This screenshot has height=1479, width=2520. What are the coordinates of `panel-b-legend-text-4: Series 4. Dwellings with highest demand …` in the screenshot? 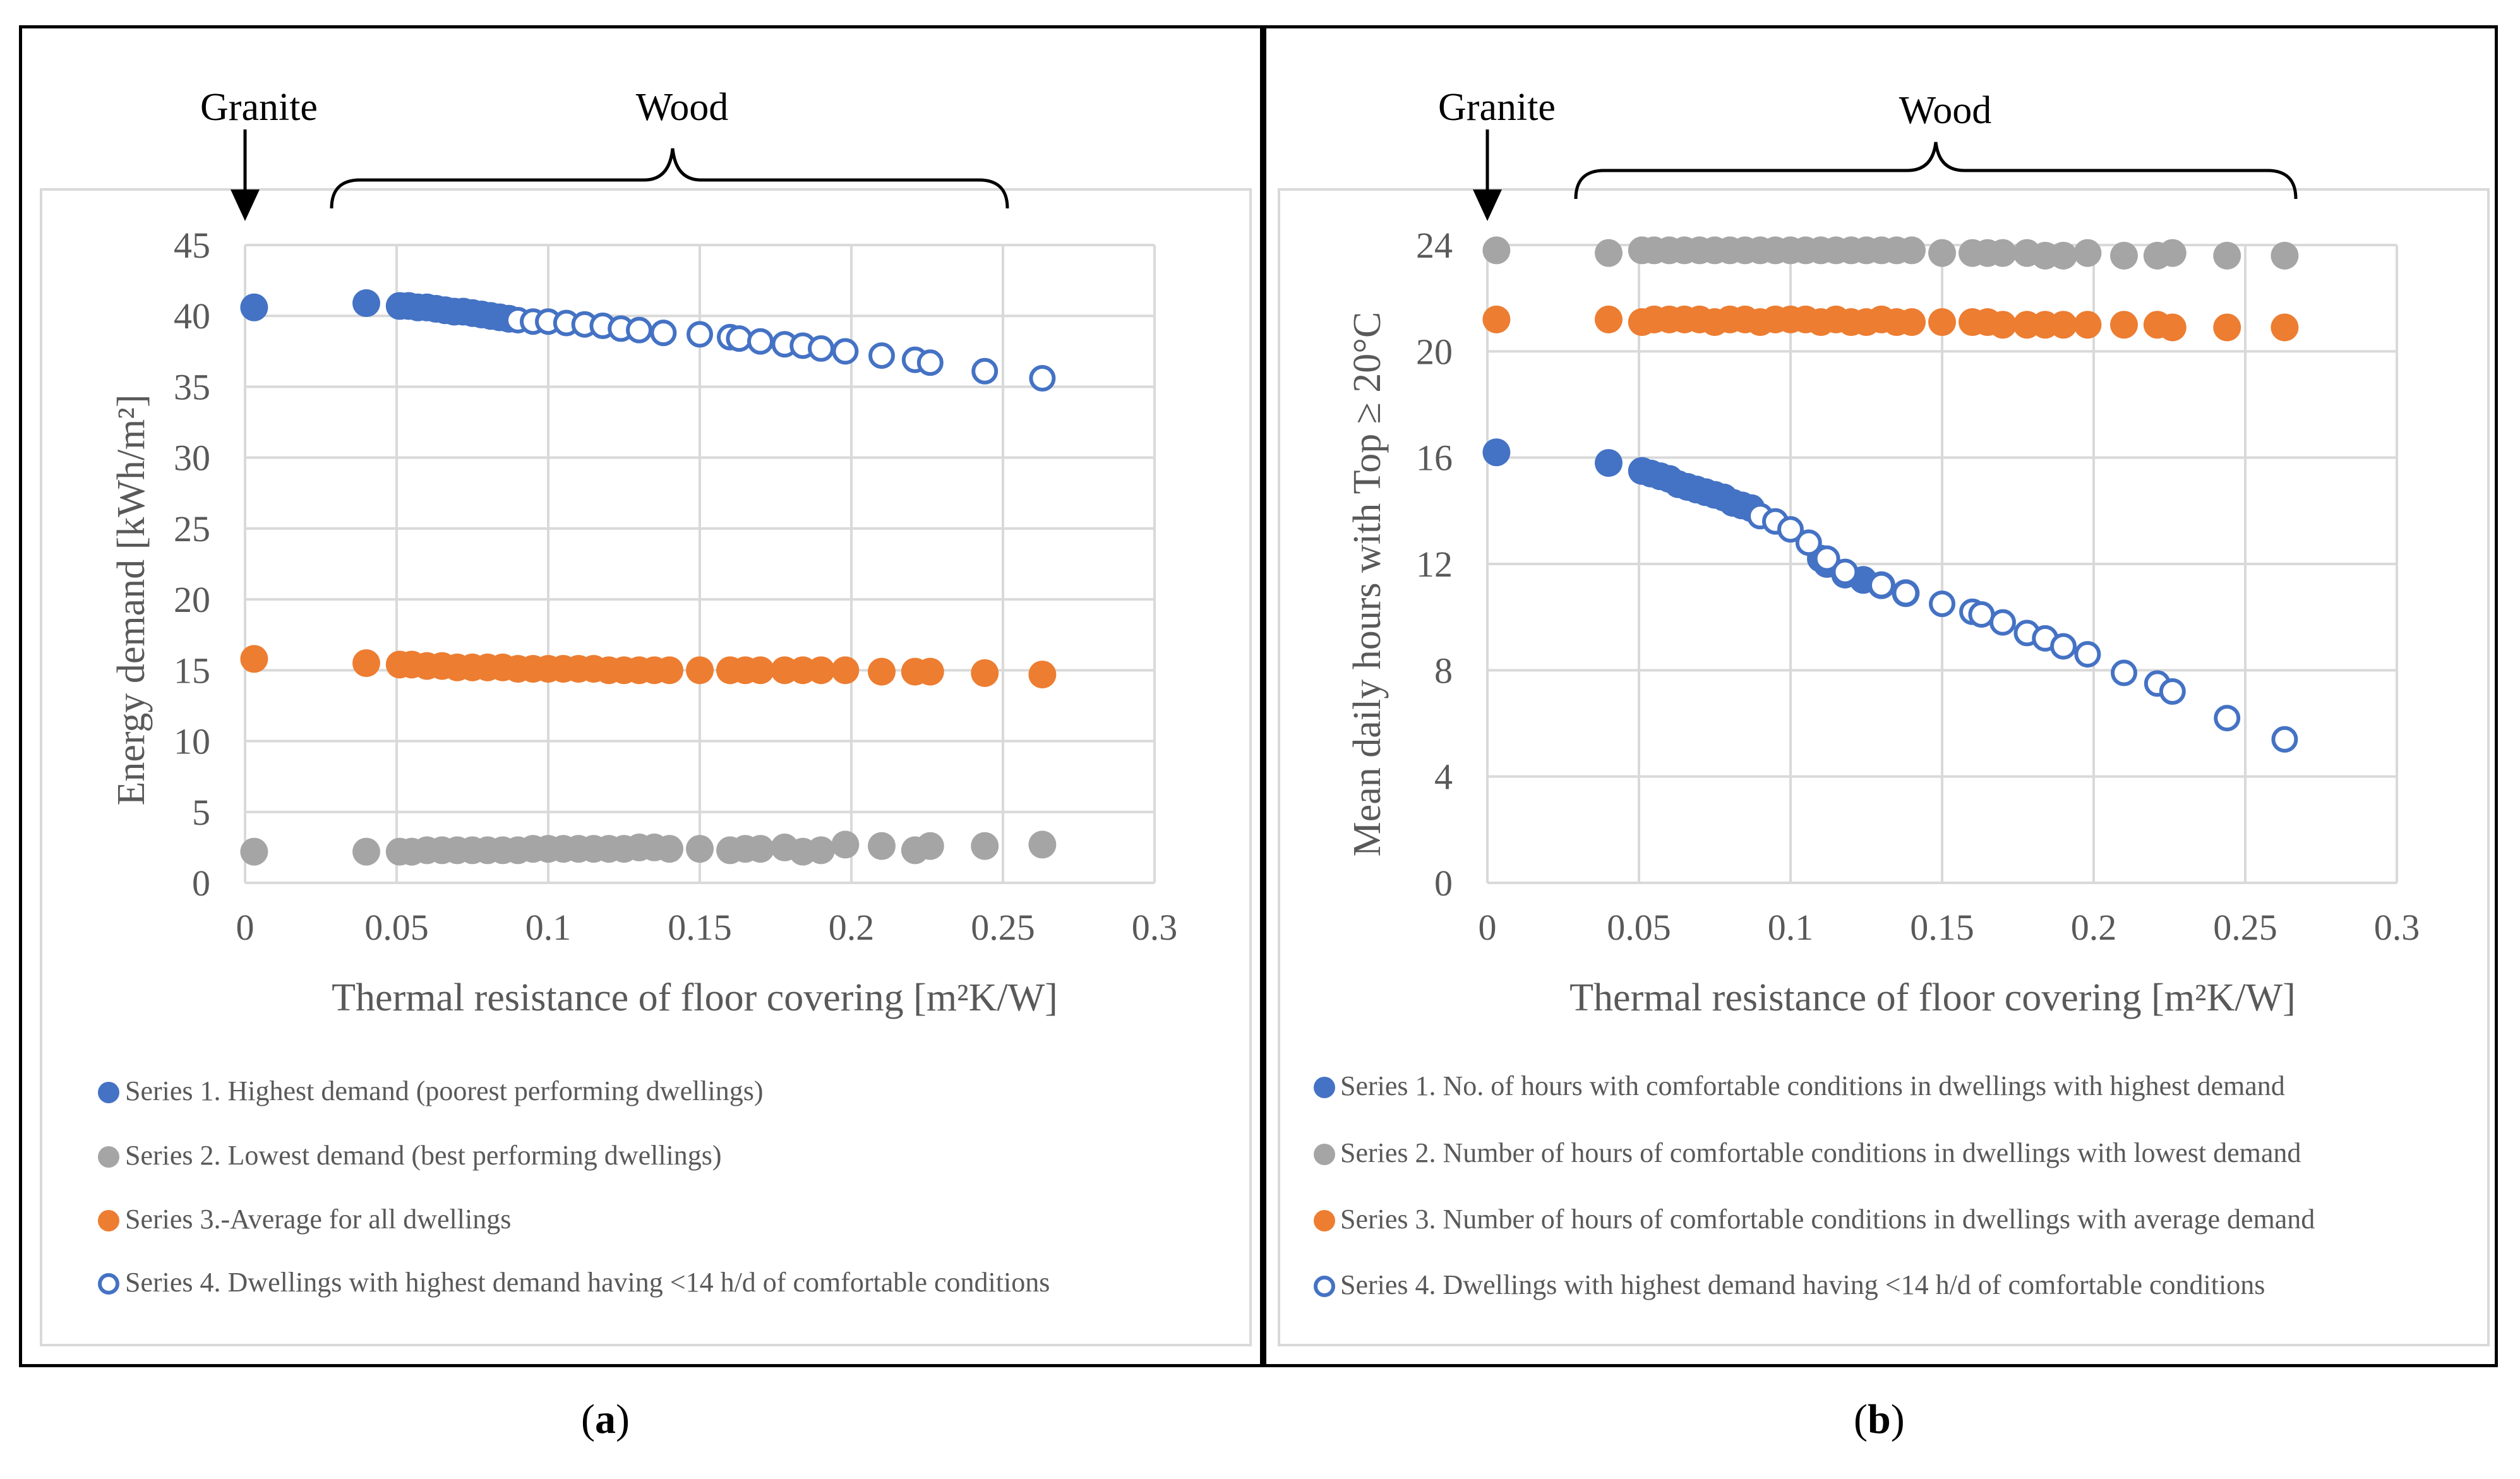 It's located at (1802, 1284).